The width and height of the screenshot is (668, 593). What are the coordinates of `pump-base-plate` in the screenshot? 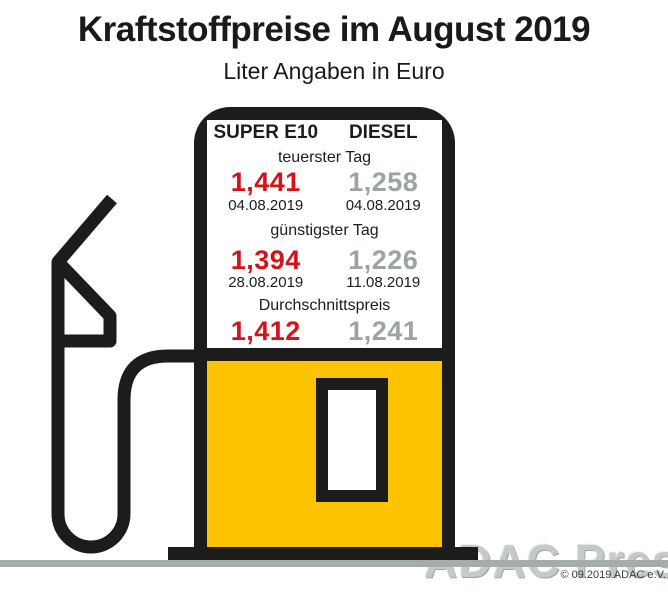 It's located at (323, 553).